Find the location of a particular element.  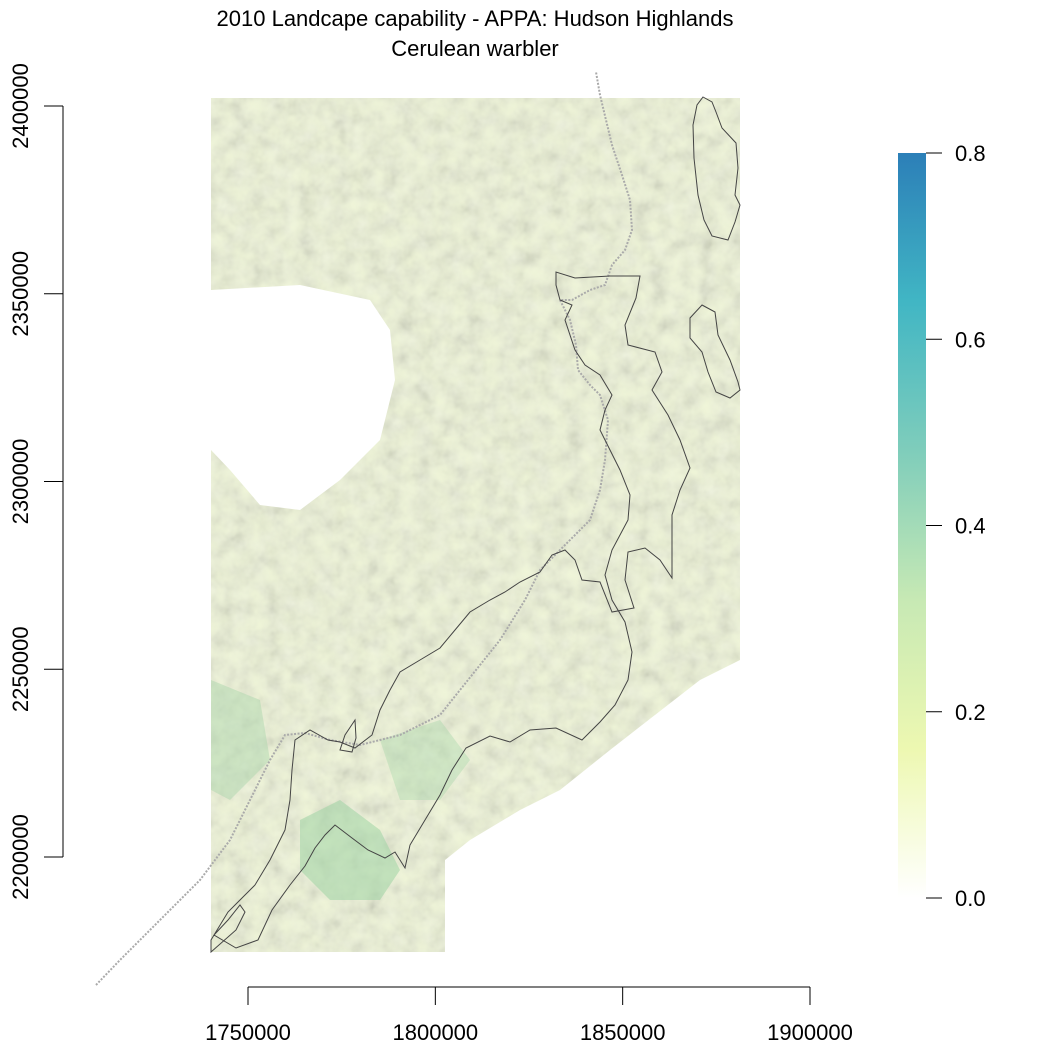

colorbar-tick-label: 0.6 is located at coordinates (970, 339).